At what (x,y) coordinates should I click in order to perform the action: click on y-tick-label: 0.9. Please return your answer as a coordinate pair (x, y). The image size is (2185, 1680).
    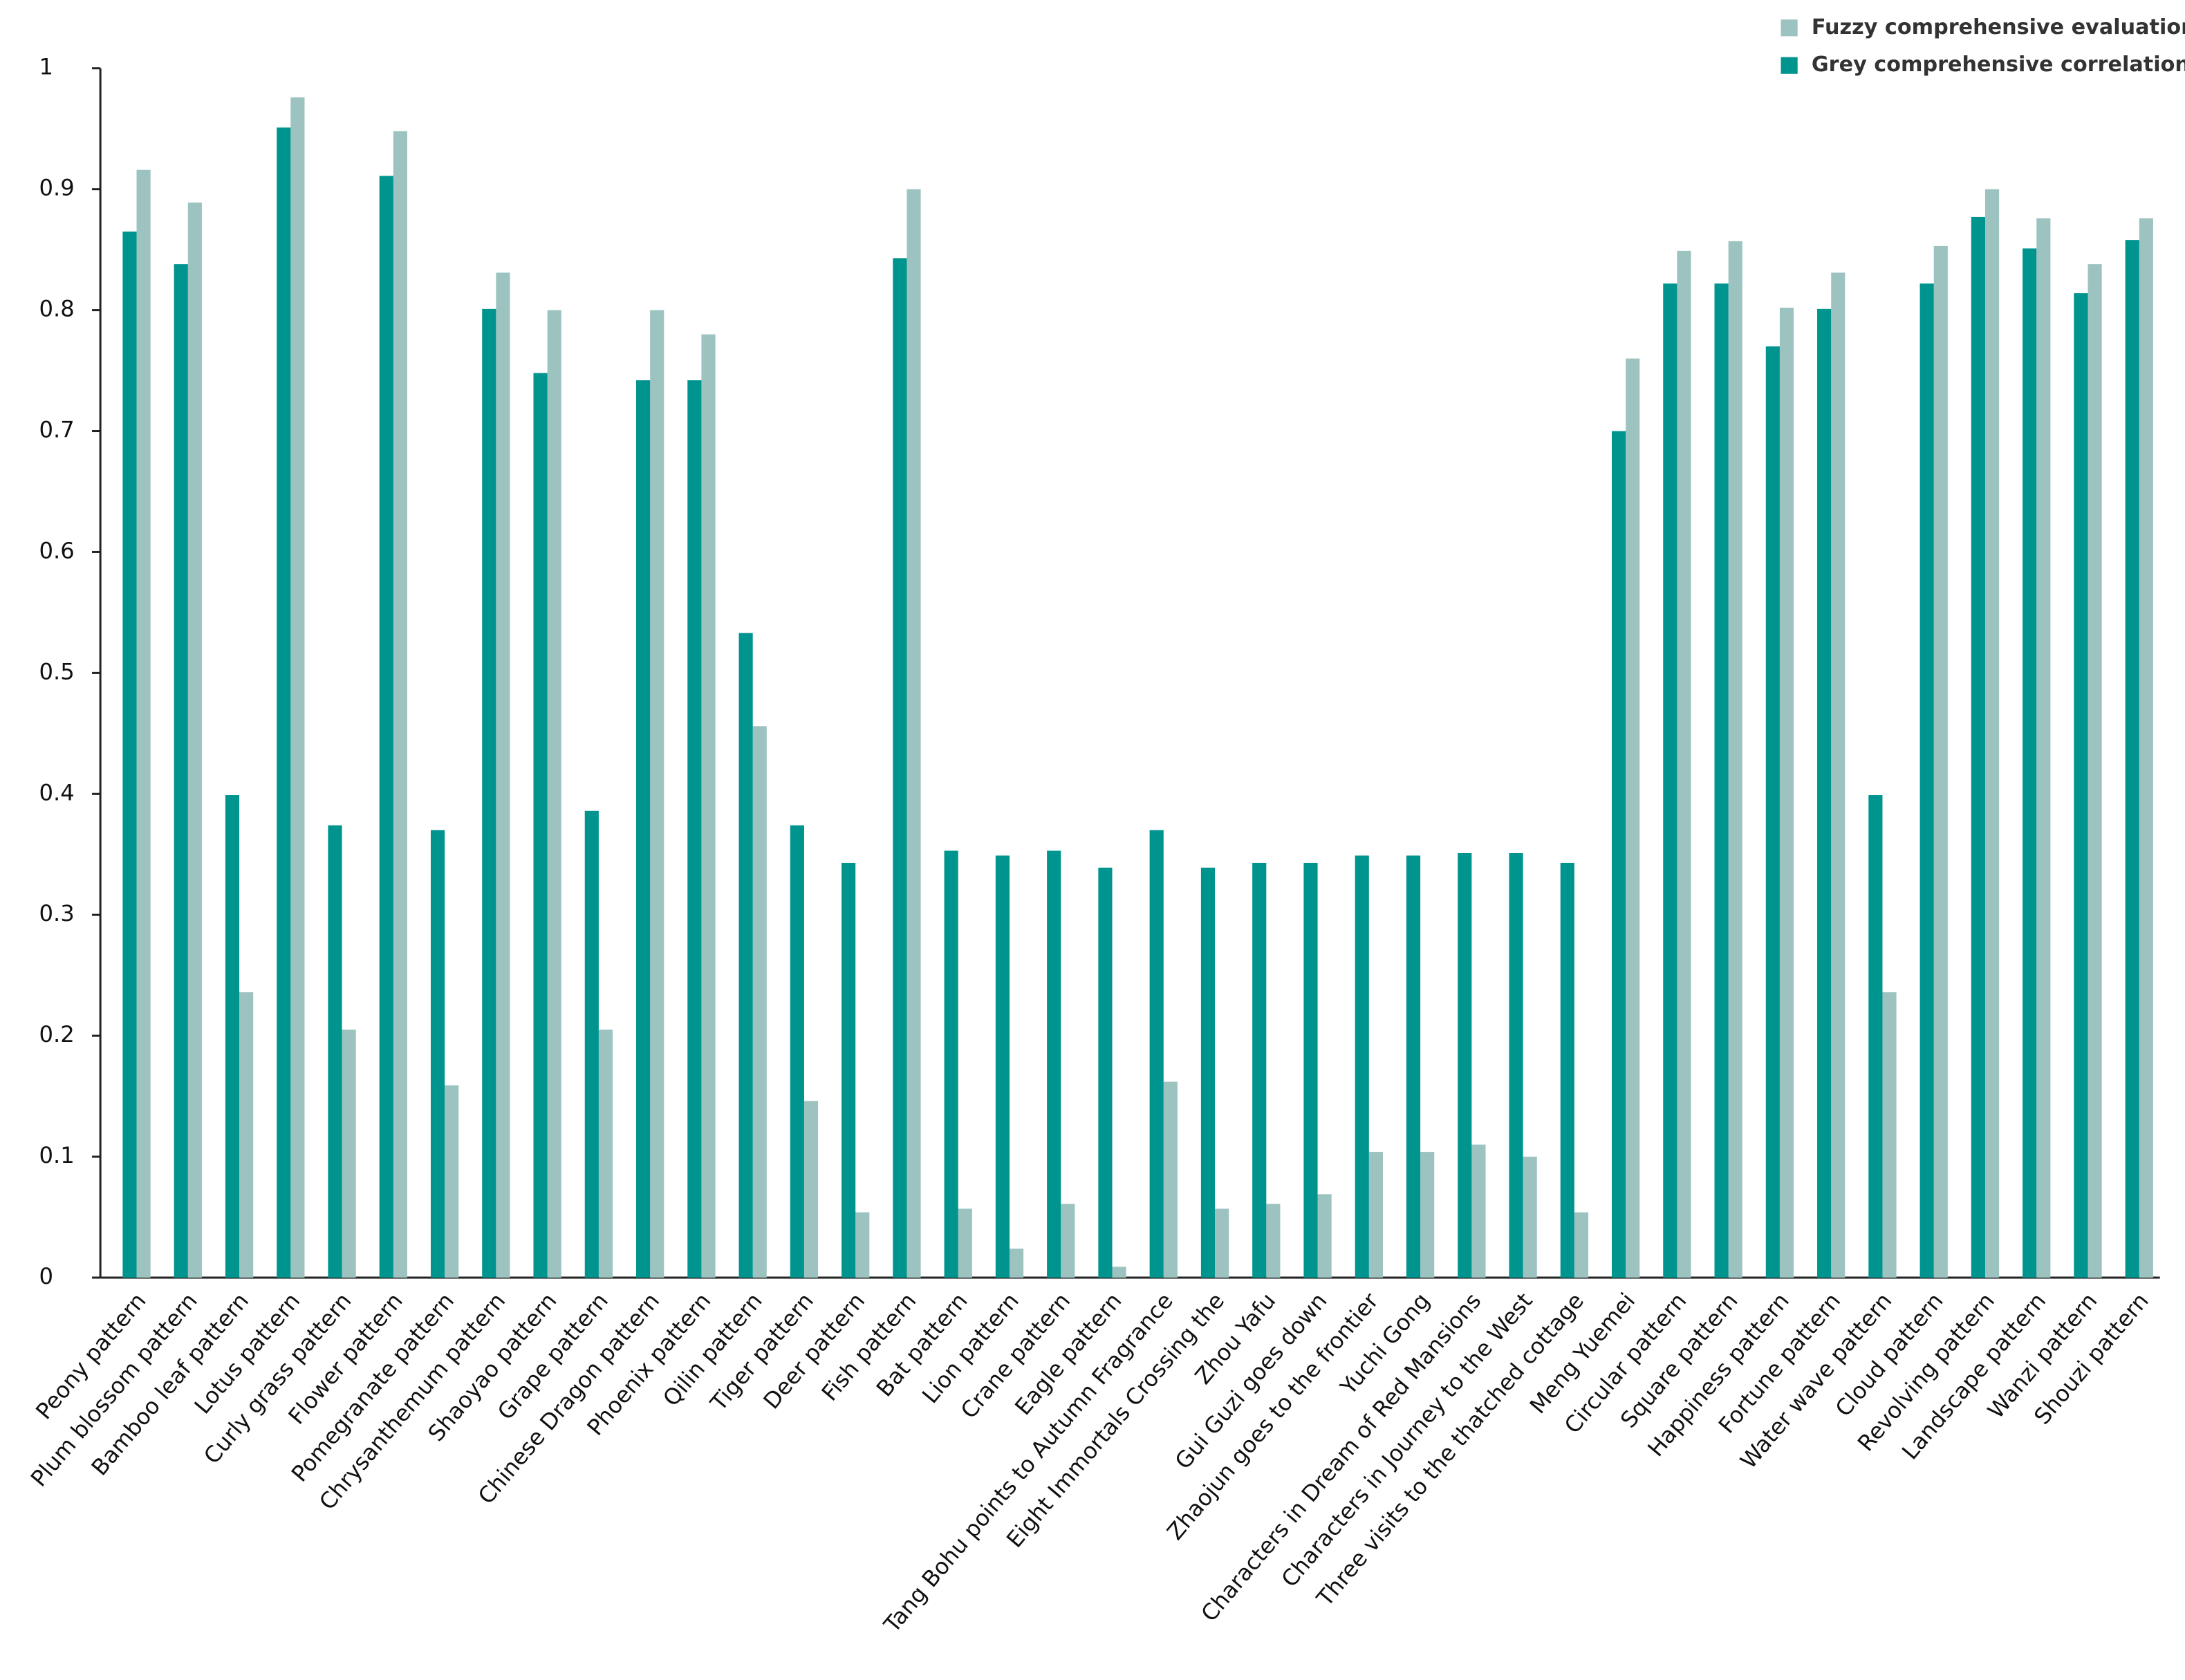
    Looking at the image, I should click on (57, 188).